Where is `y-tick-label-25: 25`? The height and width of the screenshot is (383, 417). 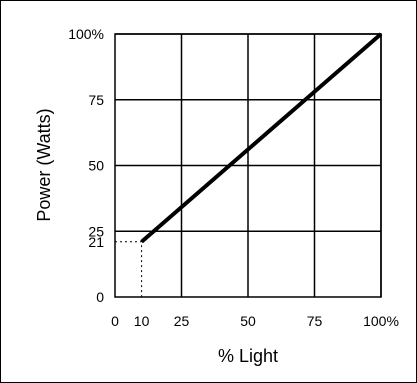 y-tick-label-25: 25 is located at coordinates (96, 231).